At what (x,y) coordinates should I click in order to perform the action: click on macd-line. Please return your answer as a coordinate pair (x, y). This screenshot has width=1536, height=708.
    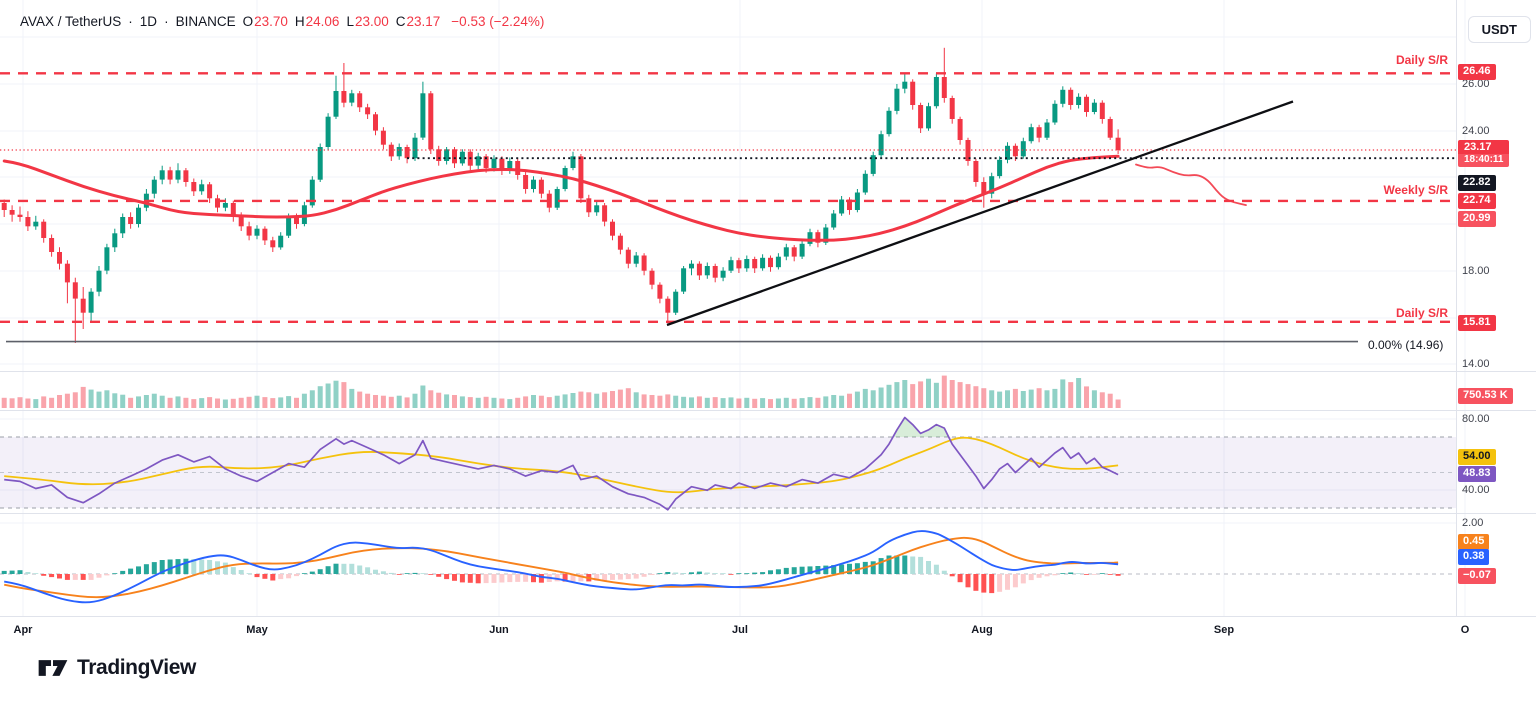
    Looking at the image, I should click on (561, 567).